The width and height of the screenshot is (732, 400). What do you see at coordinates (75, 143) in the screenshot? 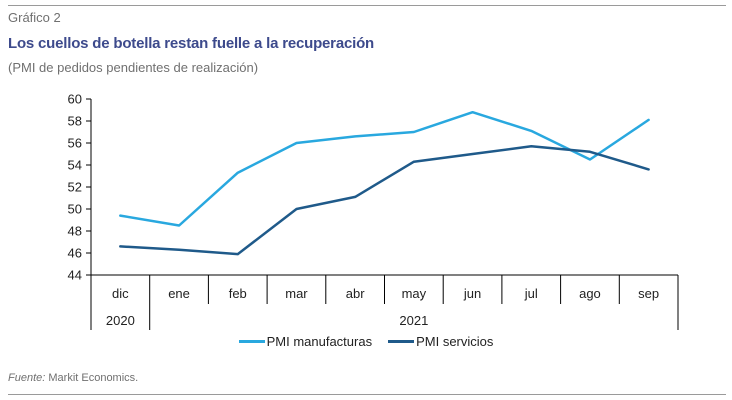
I see `y-tick-label: 56` at bounding box center [75, 143].